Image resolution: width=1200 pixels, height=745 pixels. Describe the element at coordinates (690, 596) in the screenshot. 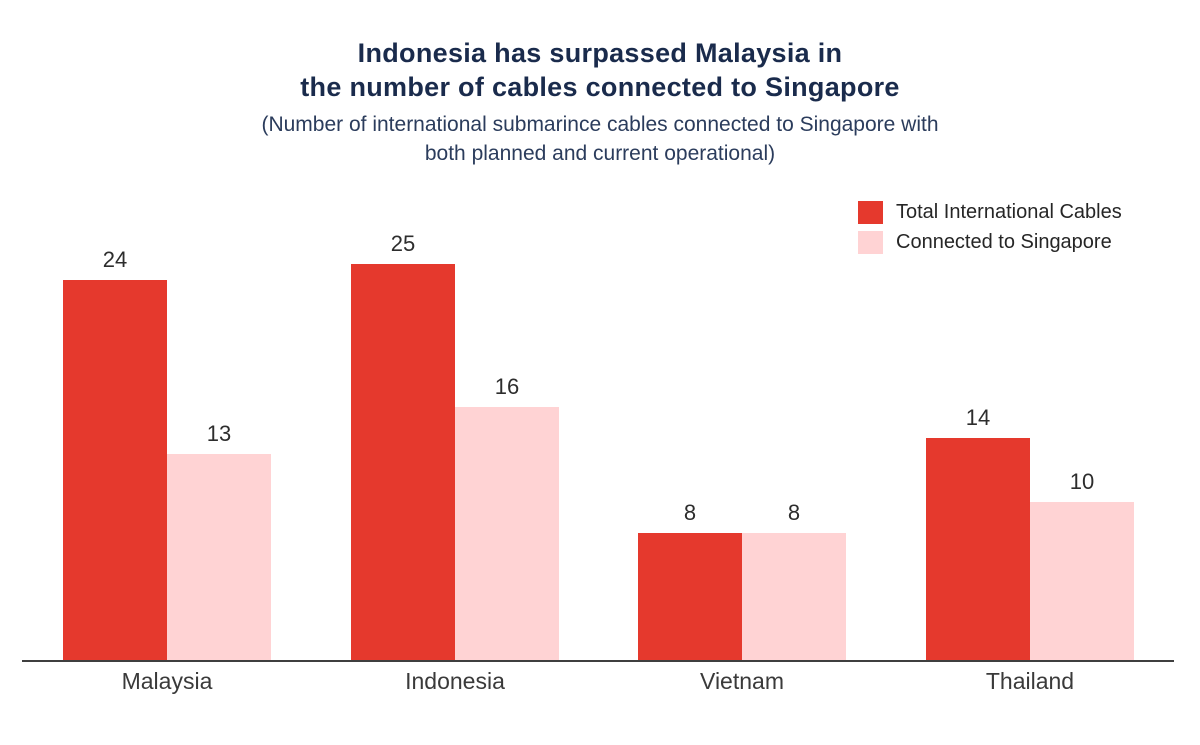

I see `bar-vietnam-total` at that location.